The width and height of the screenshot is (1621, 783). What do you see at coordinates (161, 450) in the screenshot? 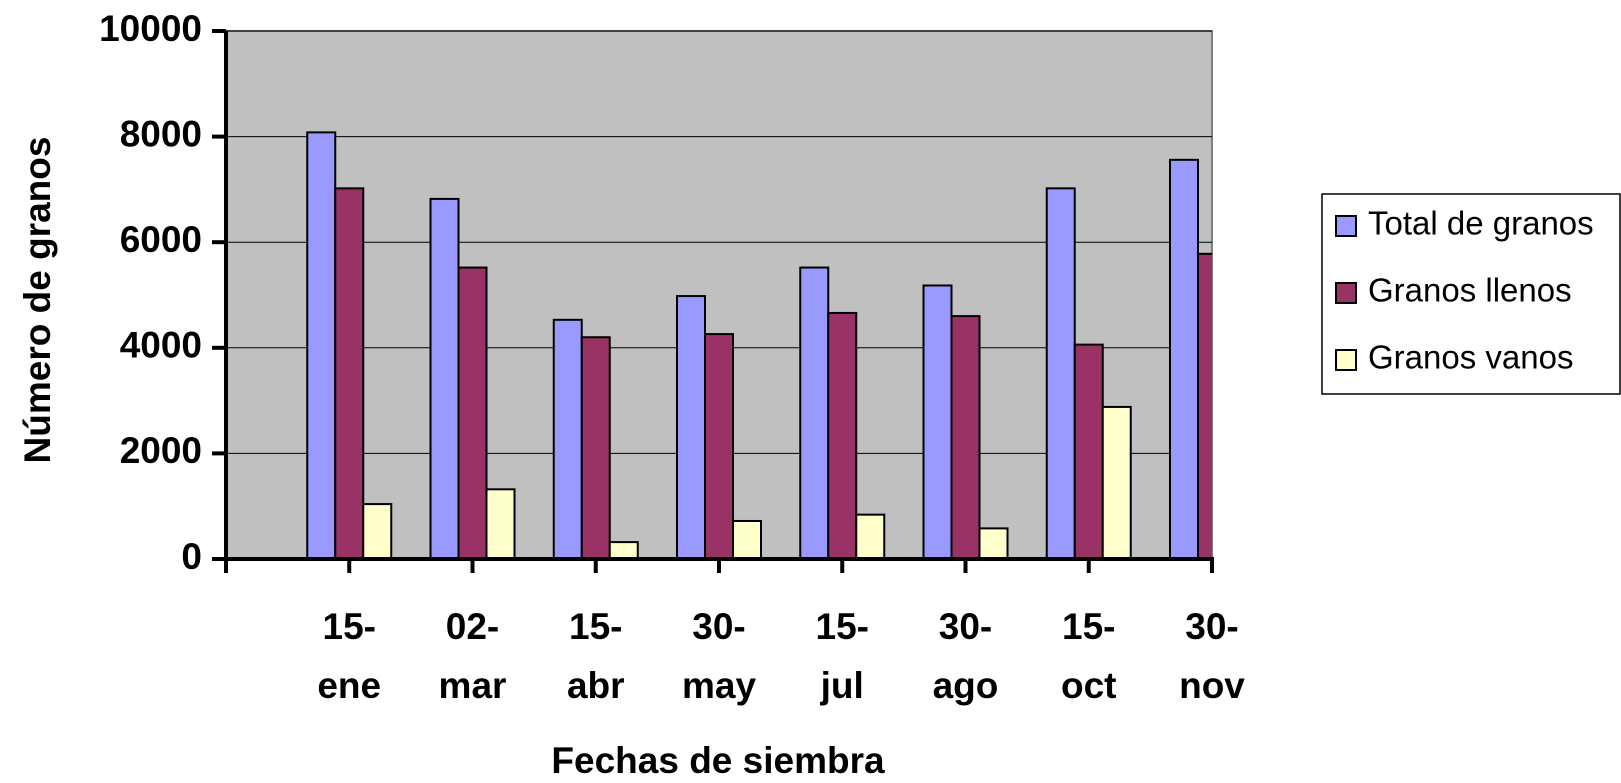
I see `y-tick-label: 2000` at bounding box center [161, 450].